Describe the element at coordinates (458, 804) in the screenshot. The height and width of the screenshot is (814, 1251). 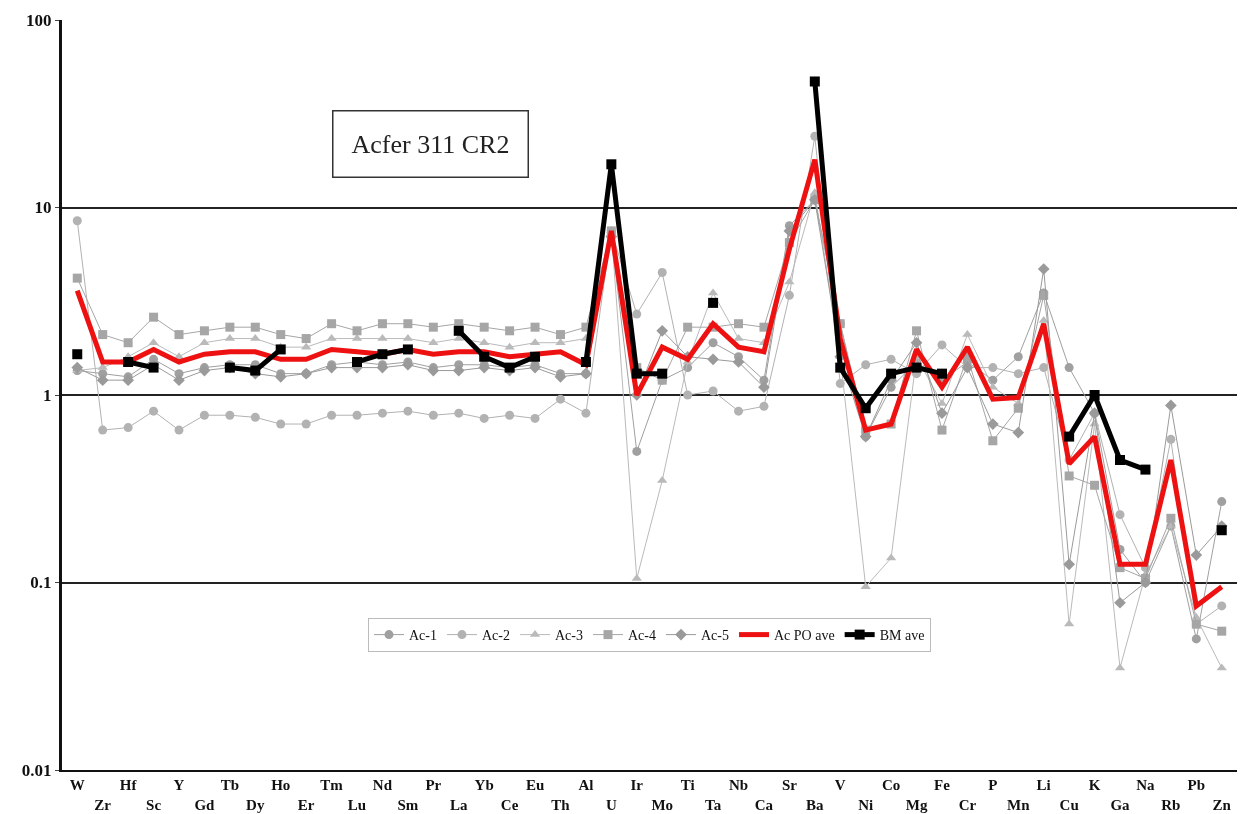
I see `x-tick-label: La` at that location.